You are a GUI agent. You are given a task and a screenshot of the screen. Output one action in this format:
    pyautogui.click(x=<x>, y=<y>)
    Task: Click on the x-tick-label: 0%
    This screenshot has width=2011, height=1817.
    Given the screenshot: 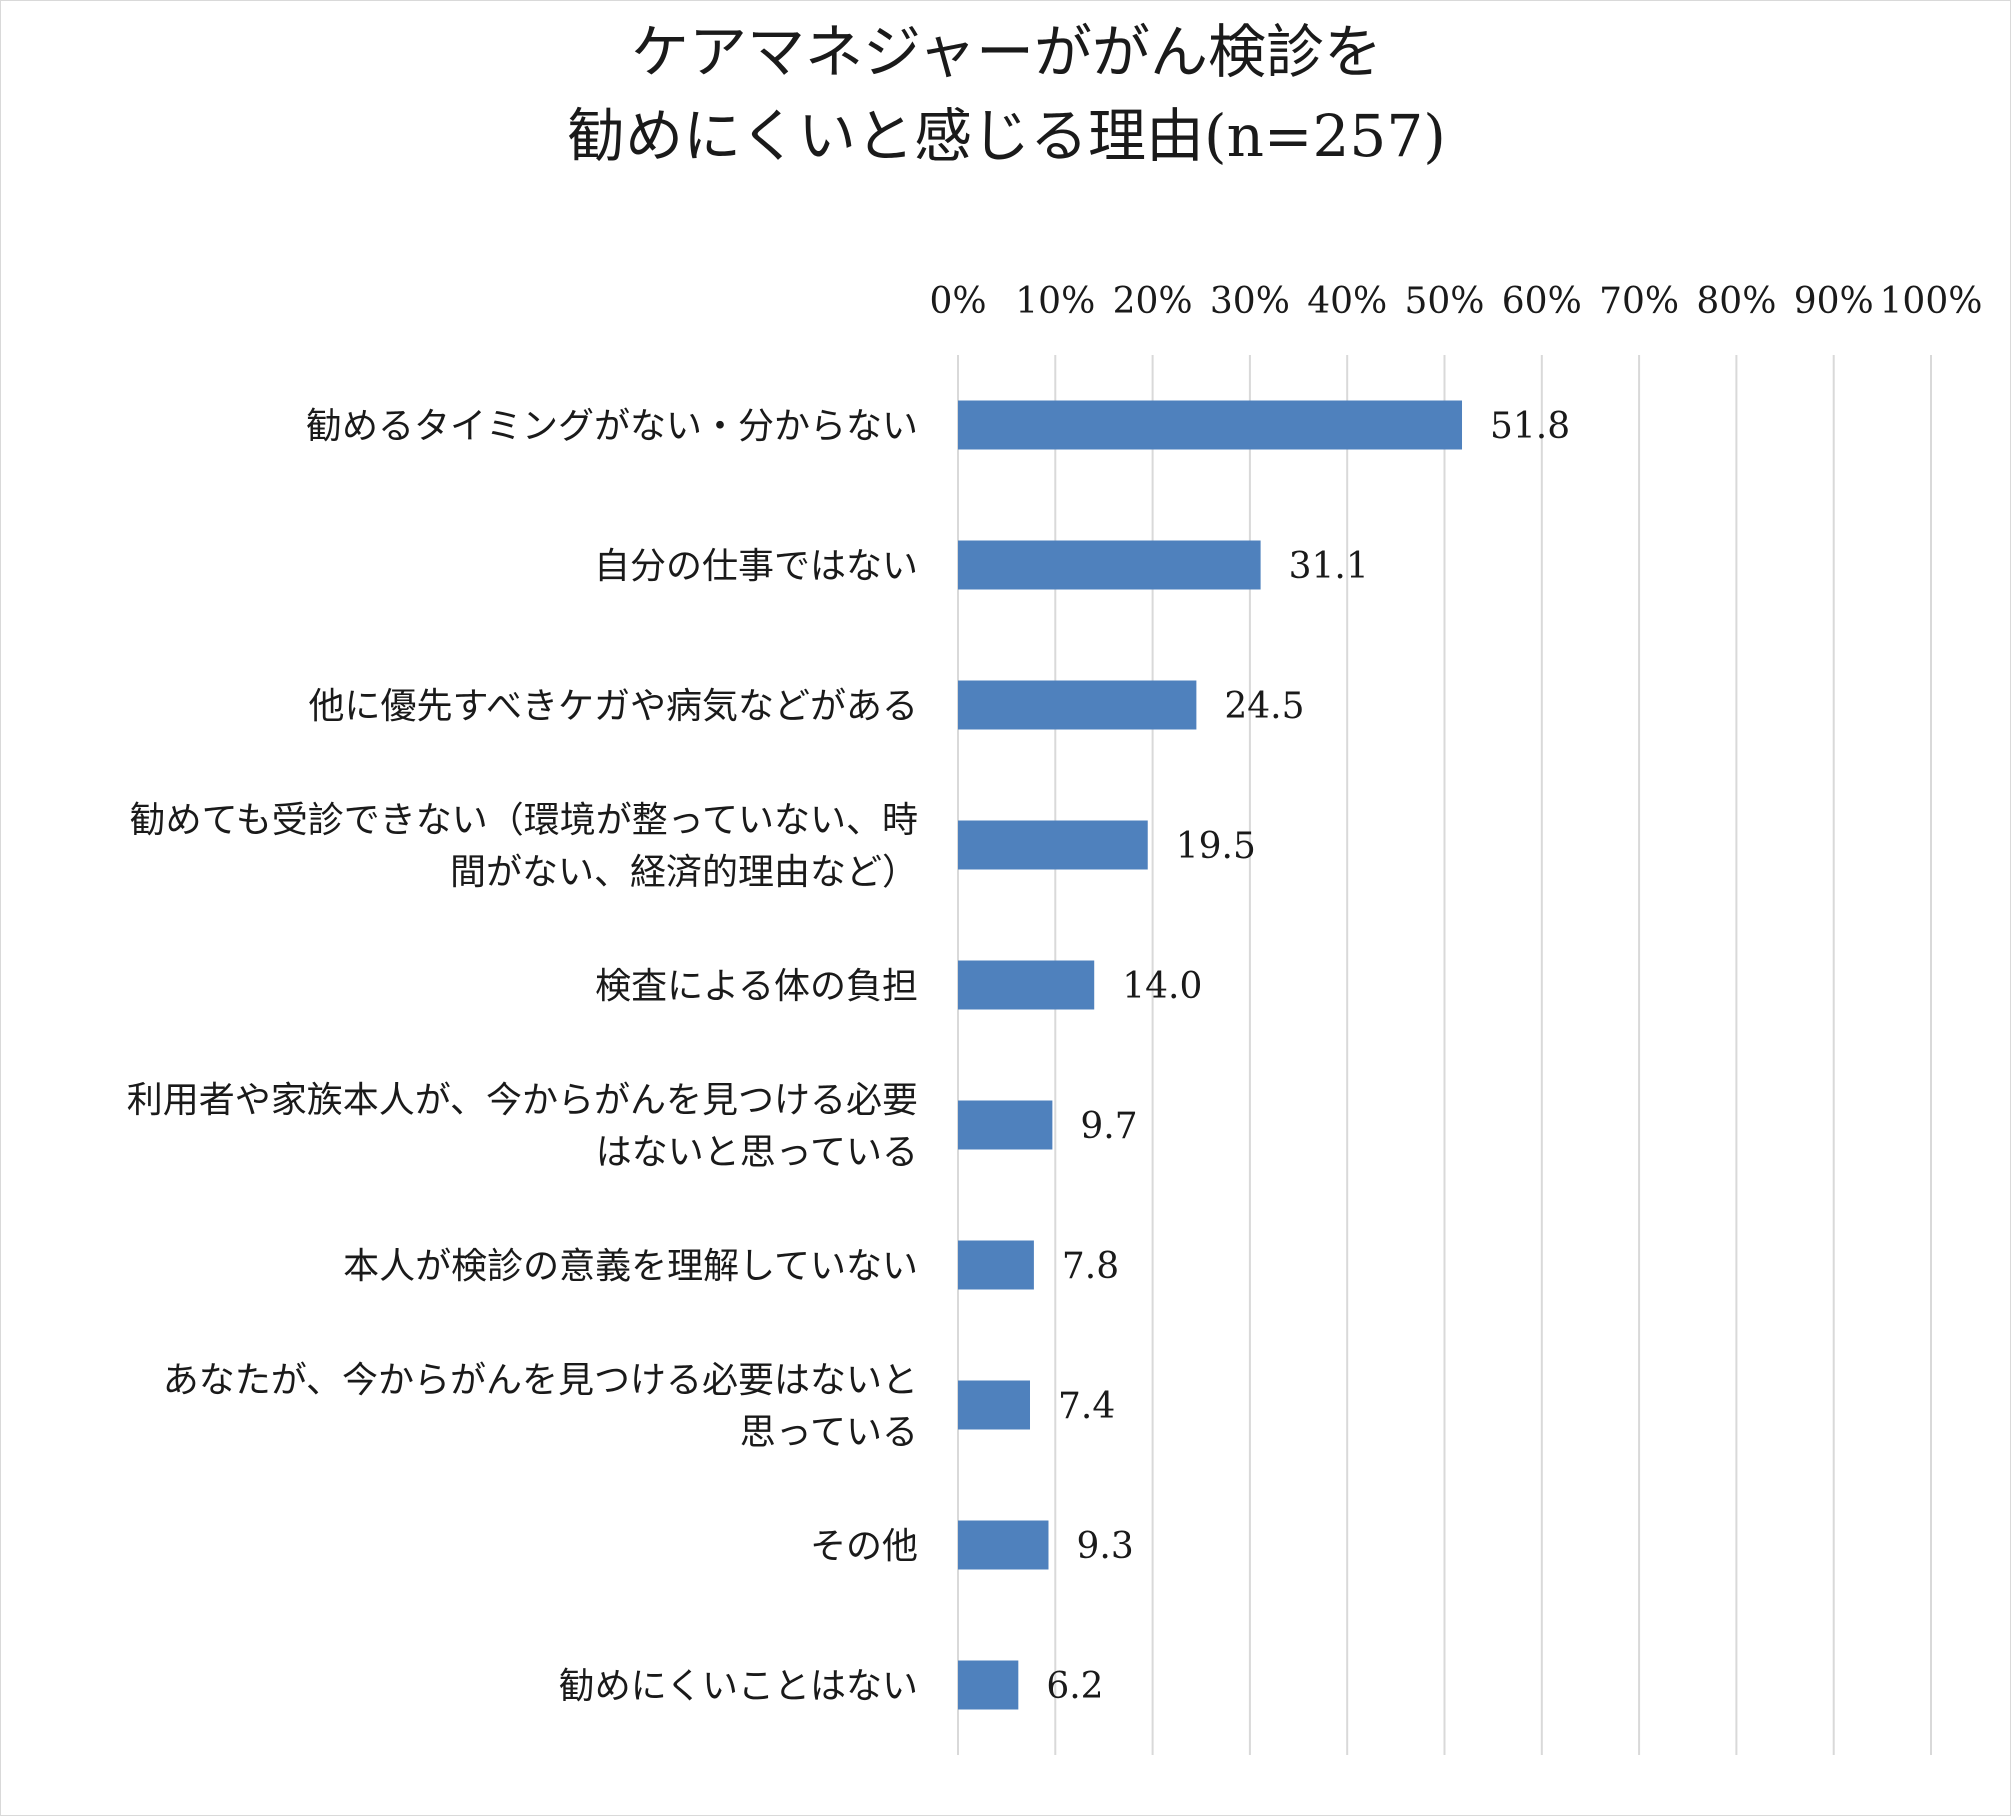 What is the action you would take?
    pyautogui.click(x=957, y=301)
    